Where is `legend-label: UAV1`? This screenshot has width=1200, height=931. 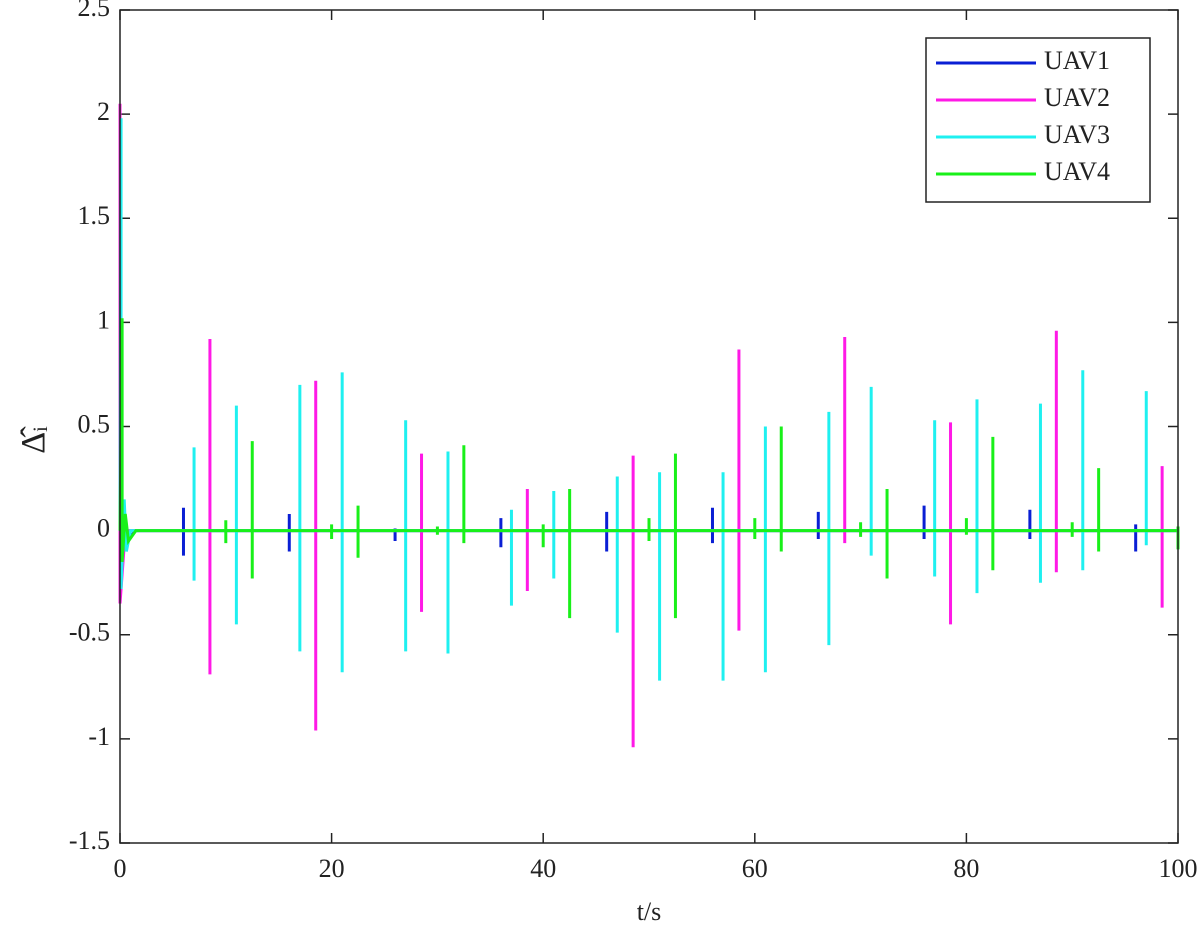
legend-label: UAV1 is located at coordinates (1077, 60).